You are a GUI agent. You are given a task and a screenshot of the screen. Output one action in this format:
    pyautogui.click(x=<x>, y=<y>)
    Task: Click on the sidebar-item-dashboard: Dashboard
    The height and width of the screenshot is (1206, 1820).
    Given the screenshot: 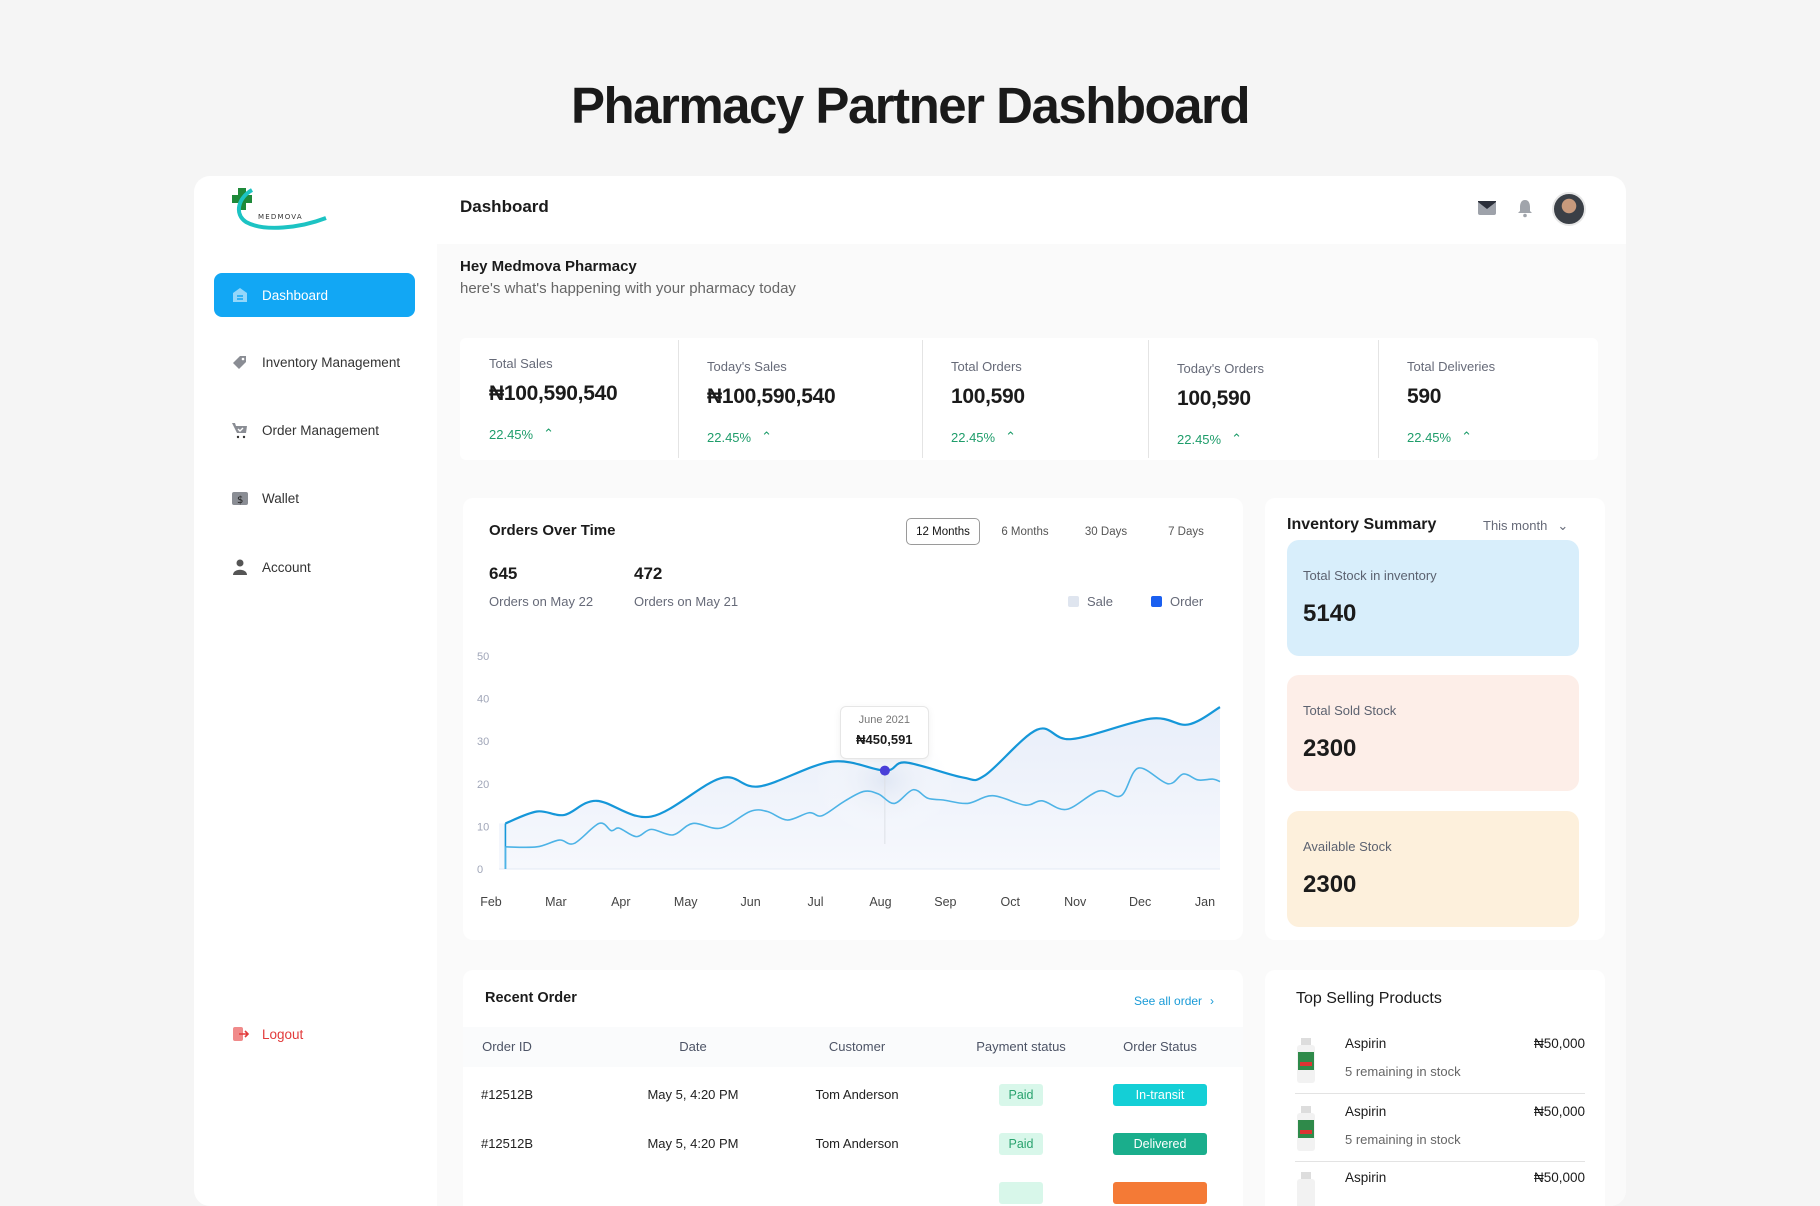 What is the action you would take?
    pyautogui.click(x=314, y=295)
    